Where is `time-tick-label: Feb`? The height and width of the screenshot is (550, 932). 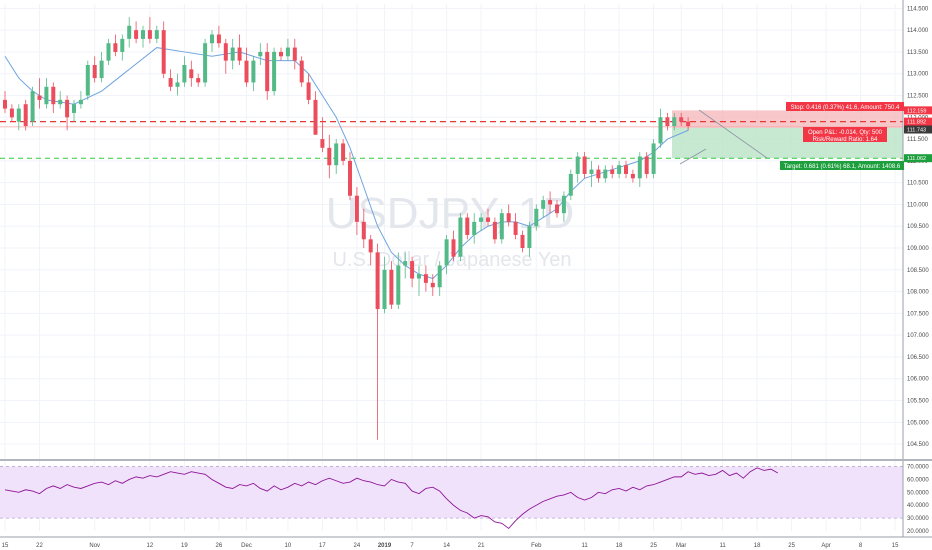 time-tick-label: Feb is located at coordinates (536, 546).